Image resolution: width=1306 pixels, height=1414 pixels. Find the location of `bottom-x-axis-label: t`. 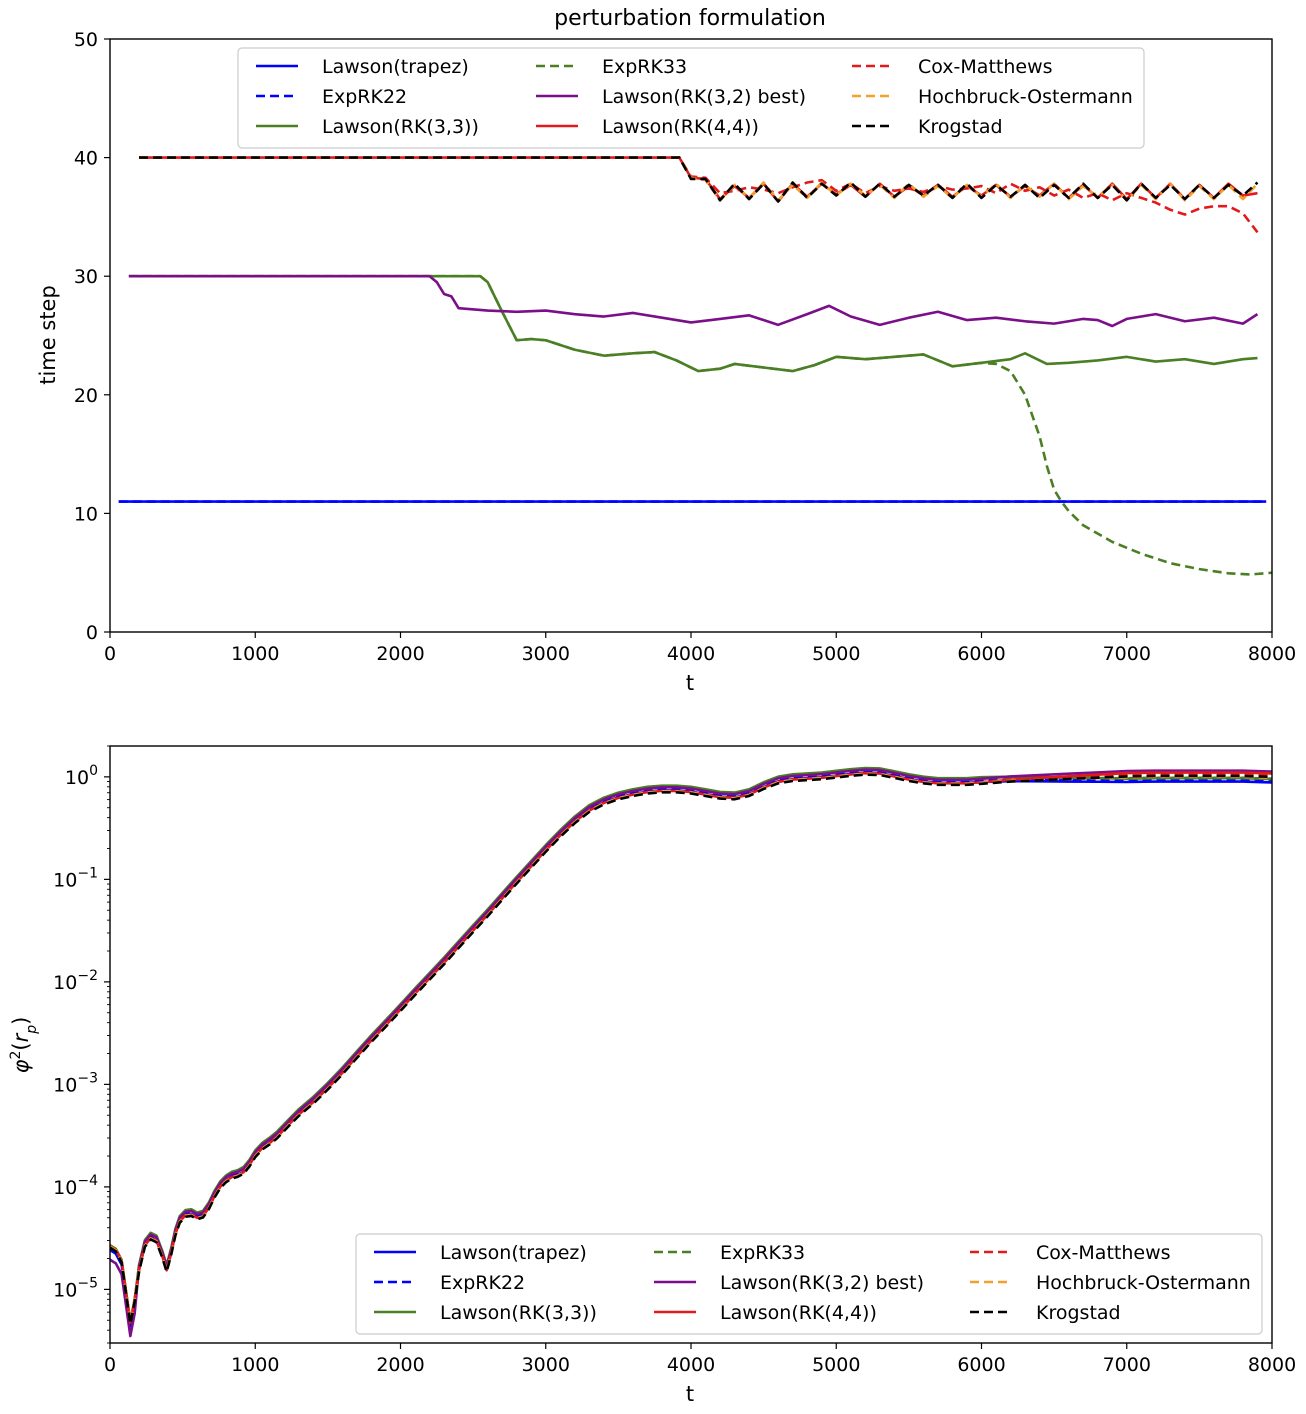

bottom-x-axis-label: t is located at coordinates (690, 1394).